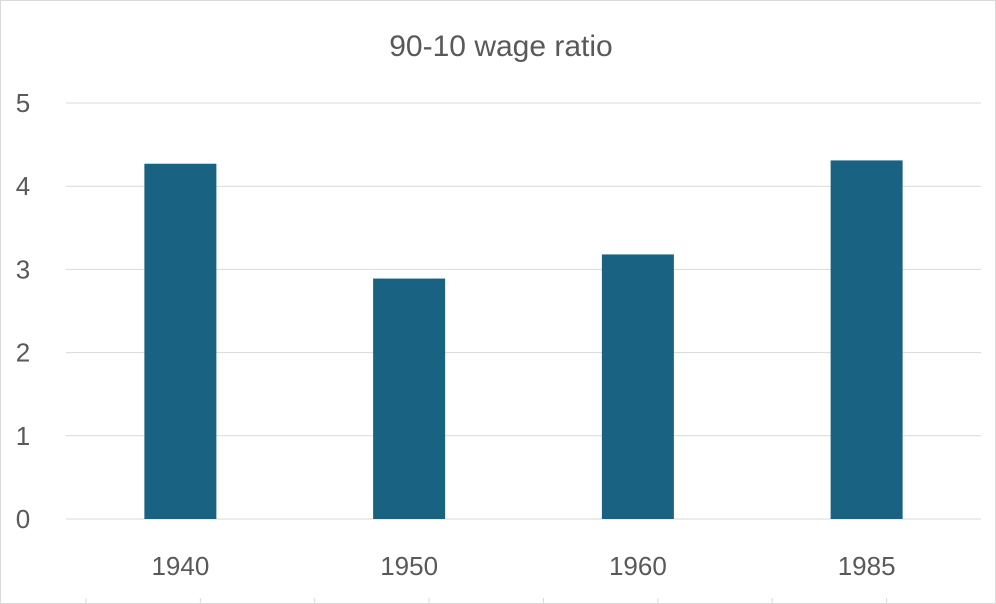 Image resolution: width=996 pixels, height=604 pixels. What do you see at coordinates (23, 186) in the screenshot?
I see `y-tick-label: 4` at bounding box center [23, 186].